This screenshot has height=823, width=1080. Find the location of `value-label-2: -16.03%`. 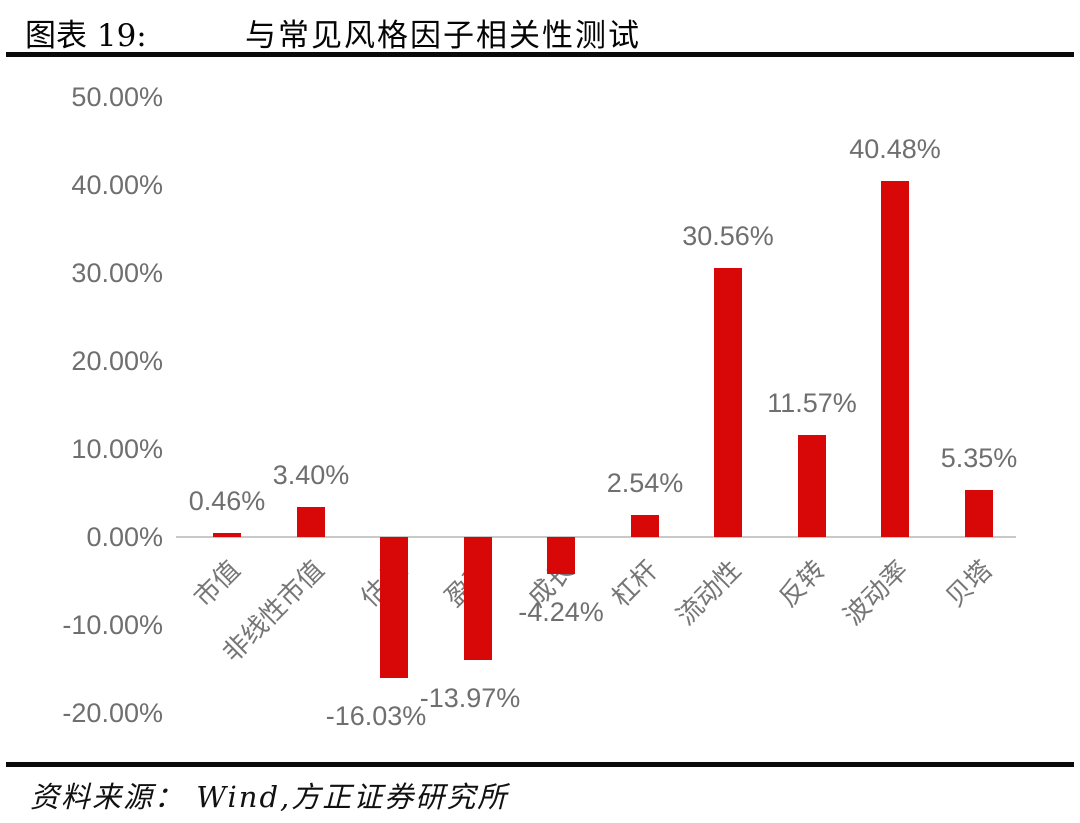

value-label-2: -16.03% is located at coordinates (376, 716).